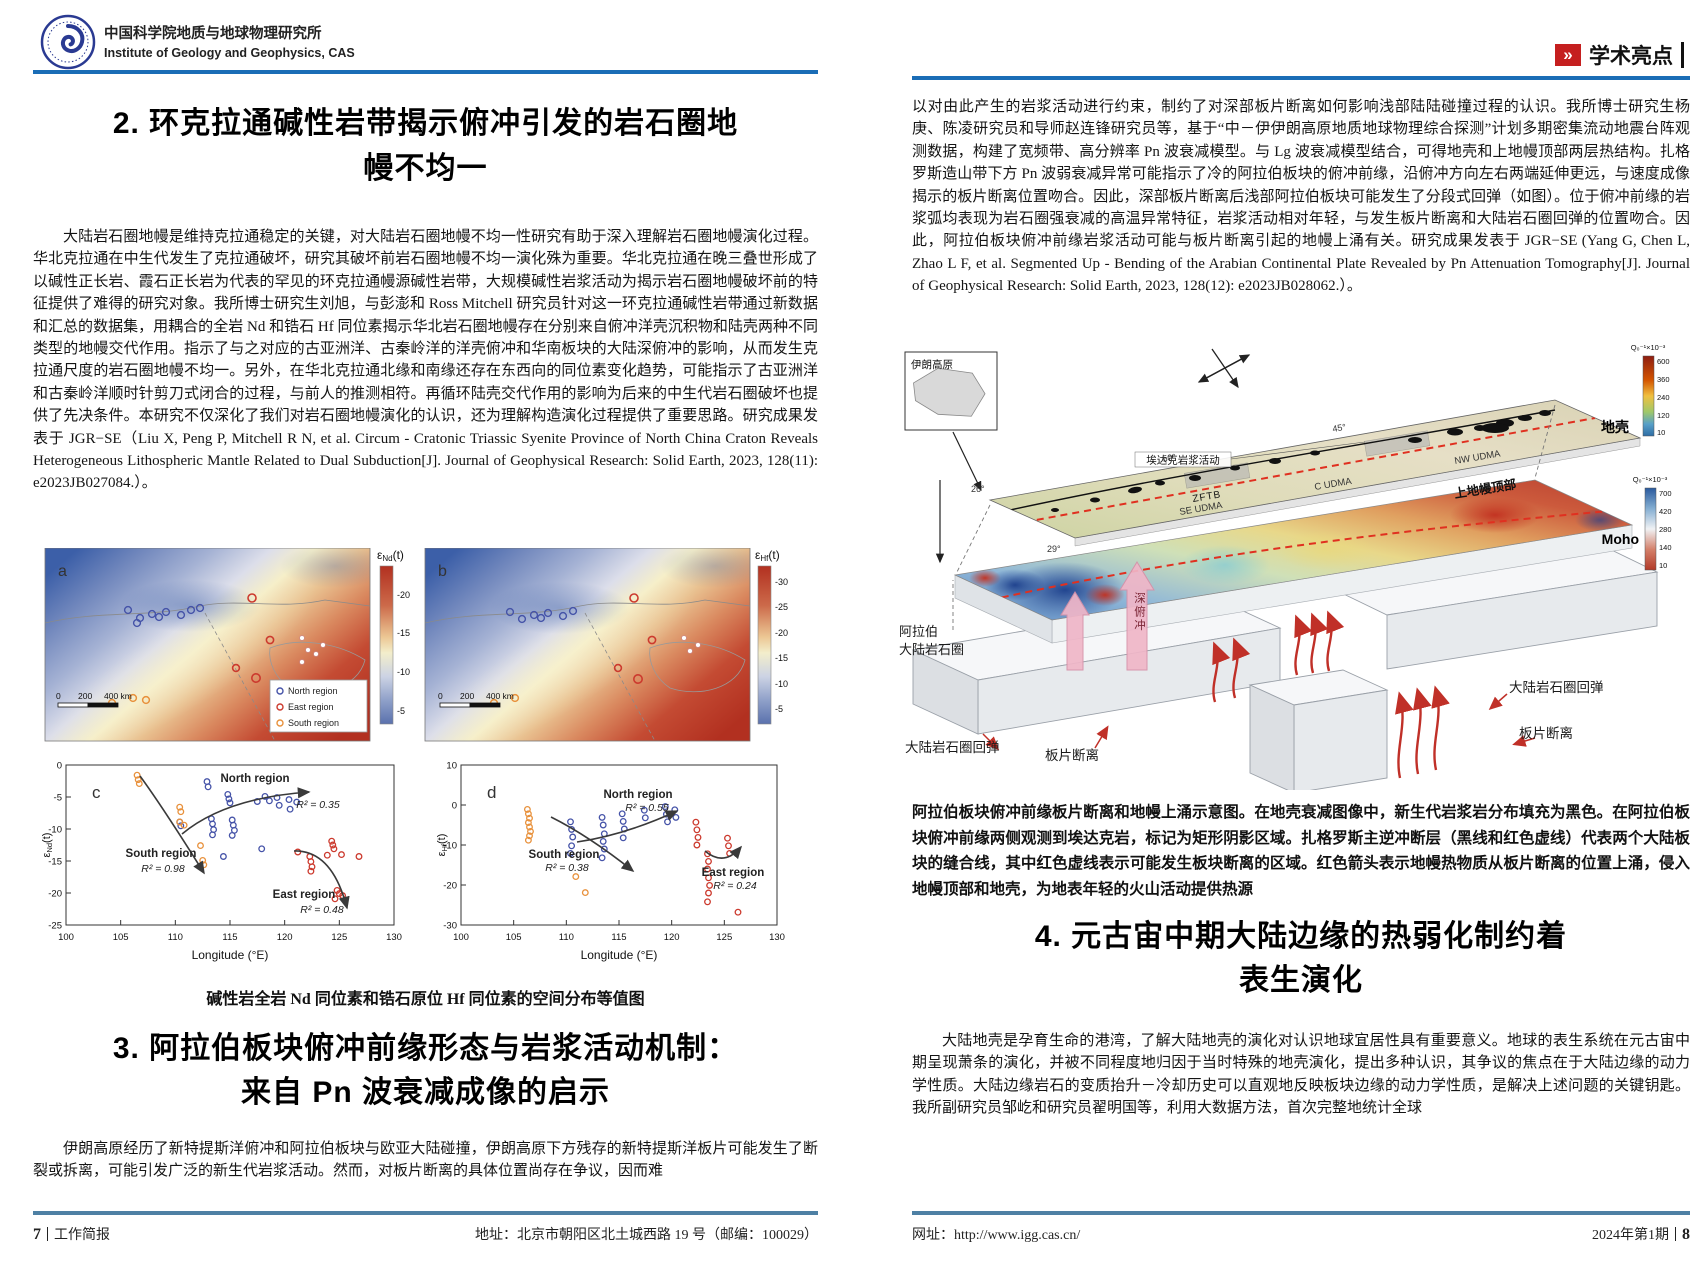  I want to click on svg-text: -25, so click(781, 607).